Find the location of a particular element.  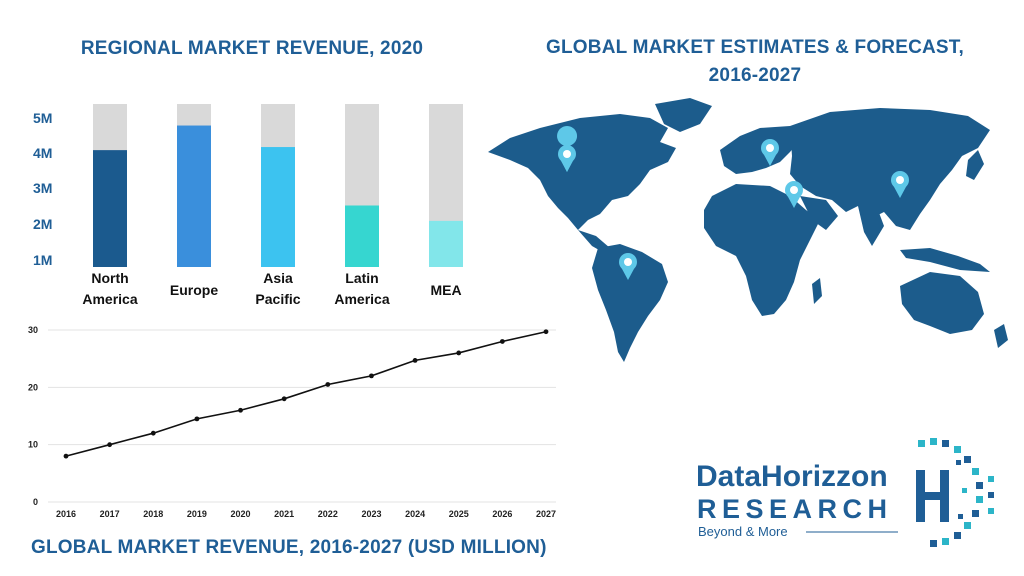

map-pins is located at coordinates (733, 203).